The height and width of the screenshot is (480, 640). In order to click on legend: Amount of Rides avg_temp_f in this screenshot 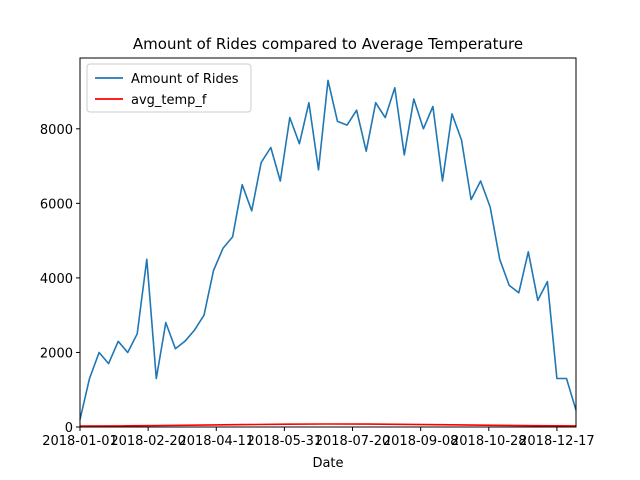, I will do `click(169, 88)`.